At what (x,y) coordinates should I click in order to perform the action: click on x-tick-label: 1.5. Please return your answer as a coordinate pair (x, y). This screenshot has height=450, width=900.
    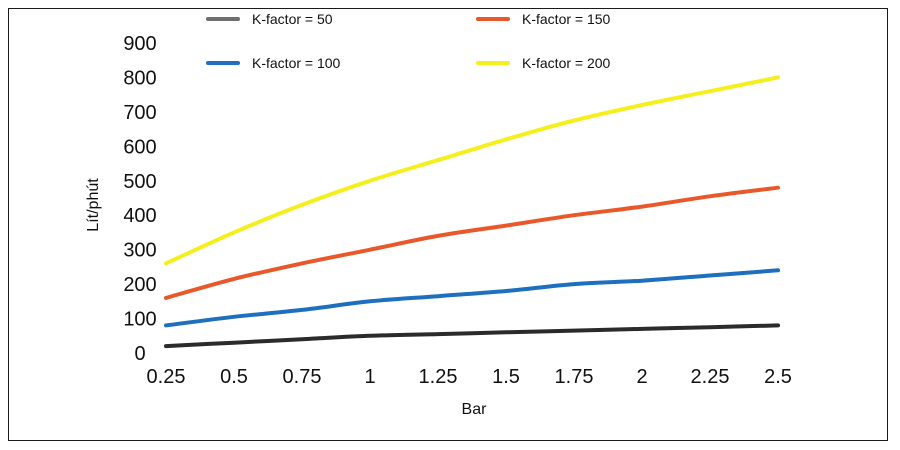
    Looking at the image, I should click on (506, 377).